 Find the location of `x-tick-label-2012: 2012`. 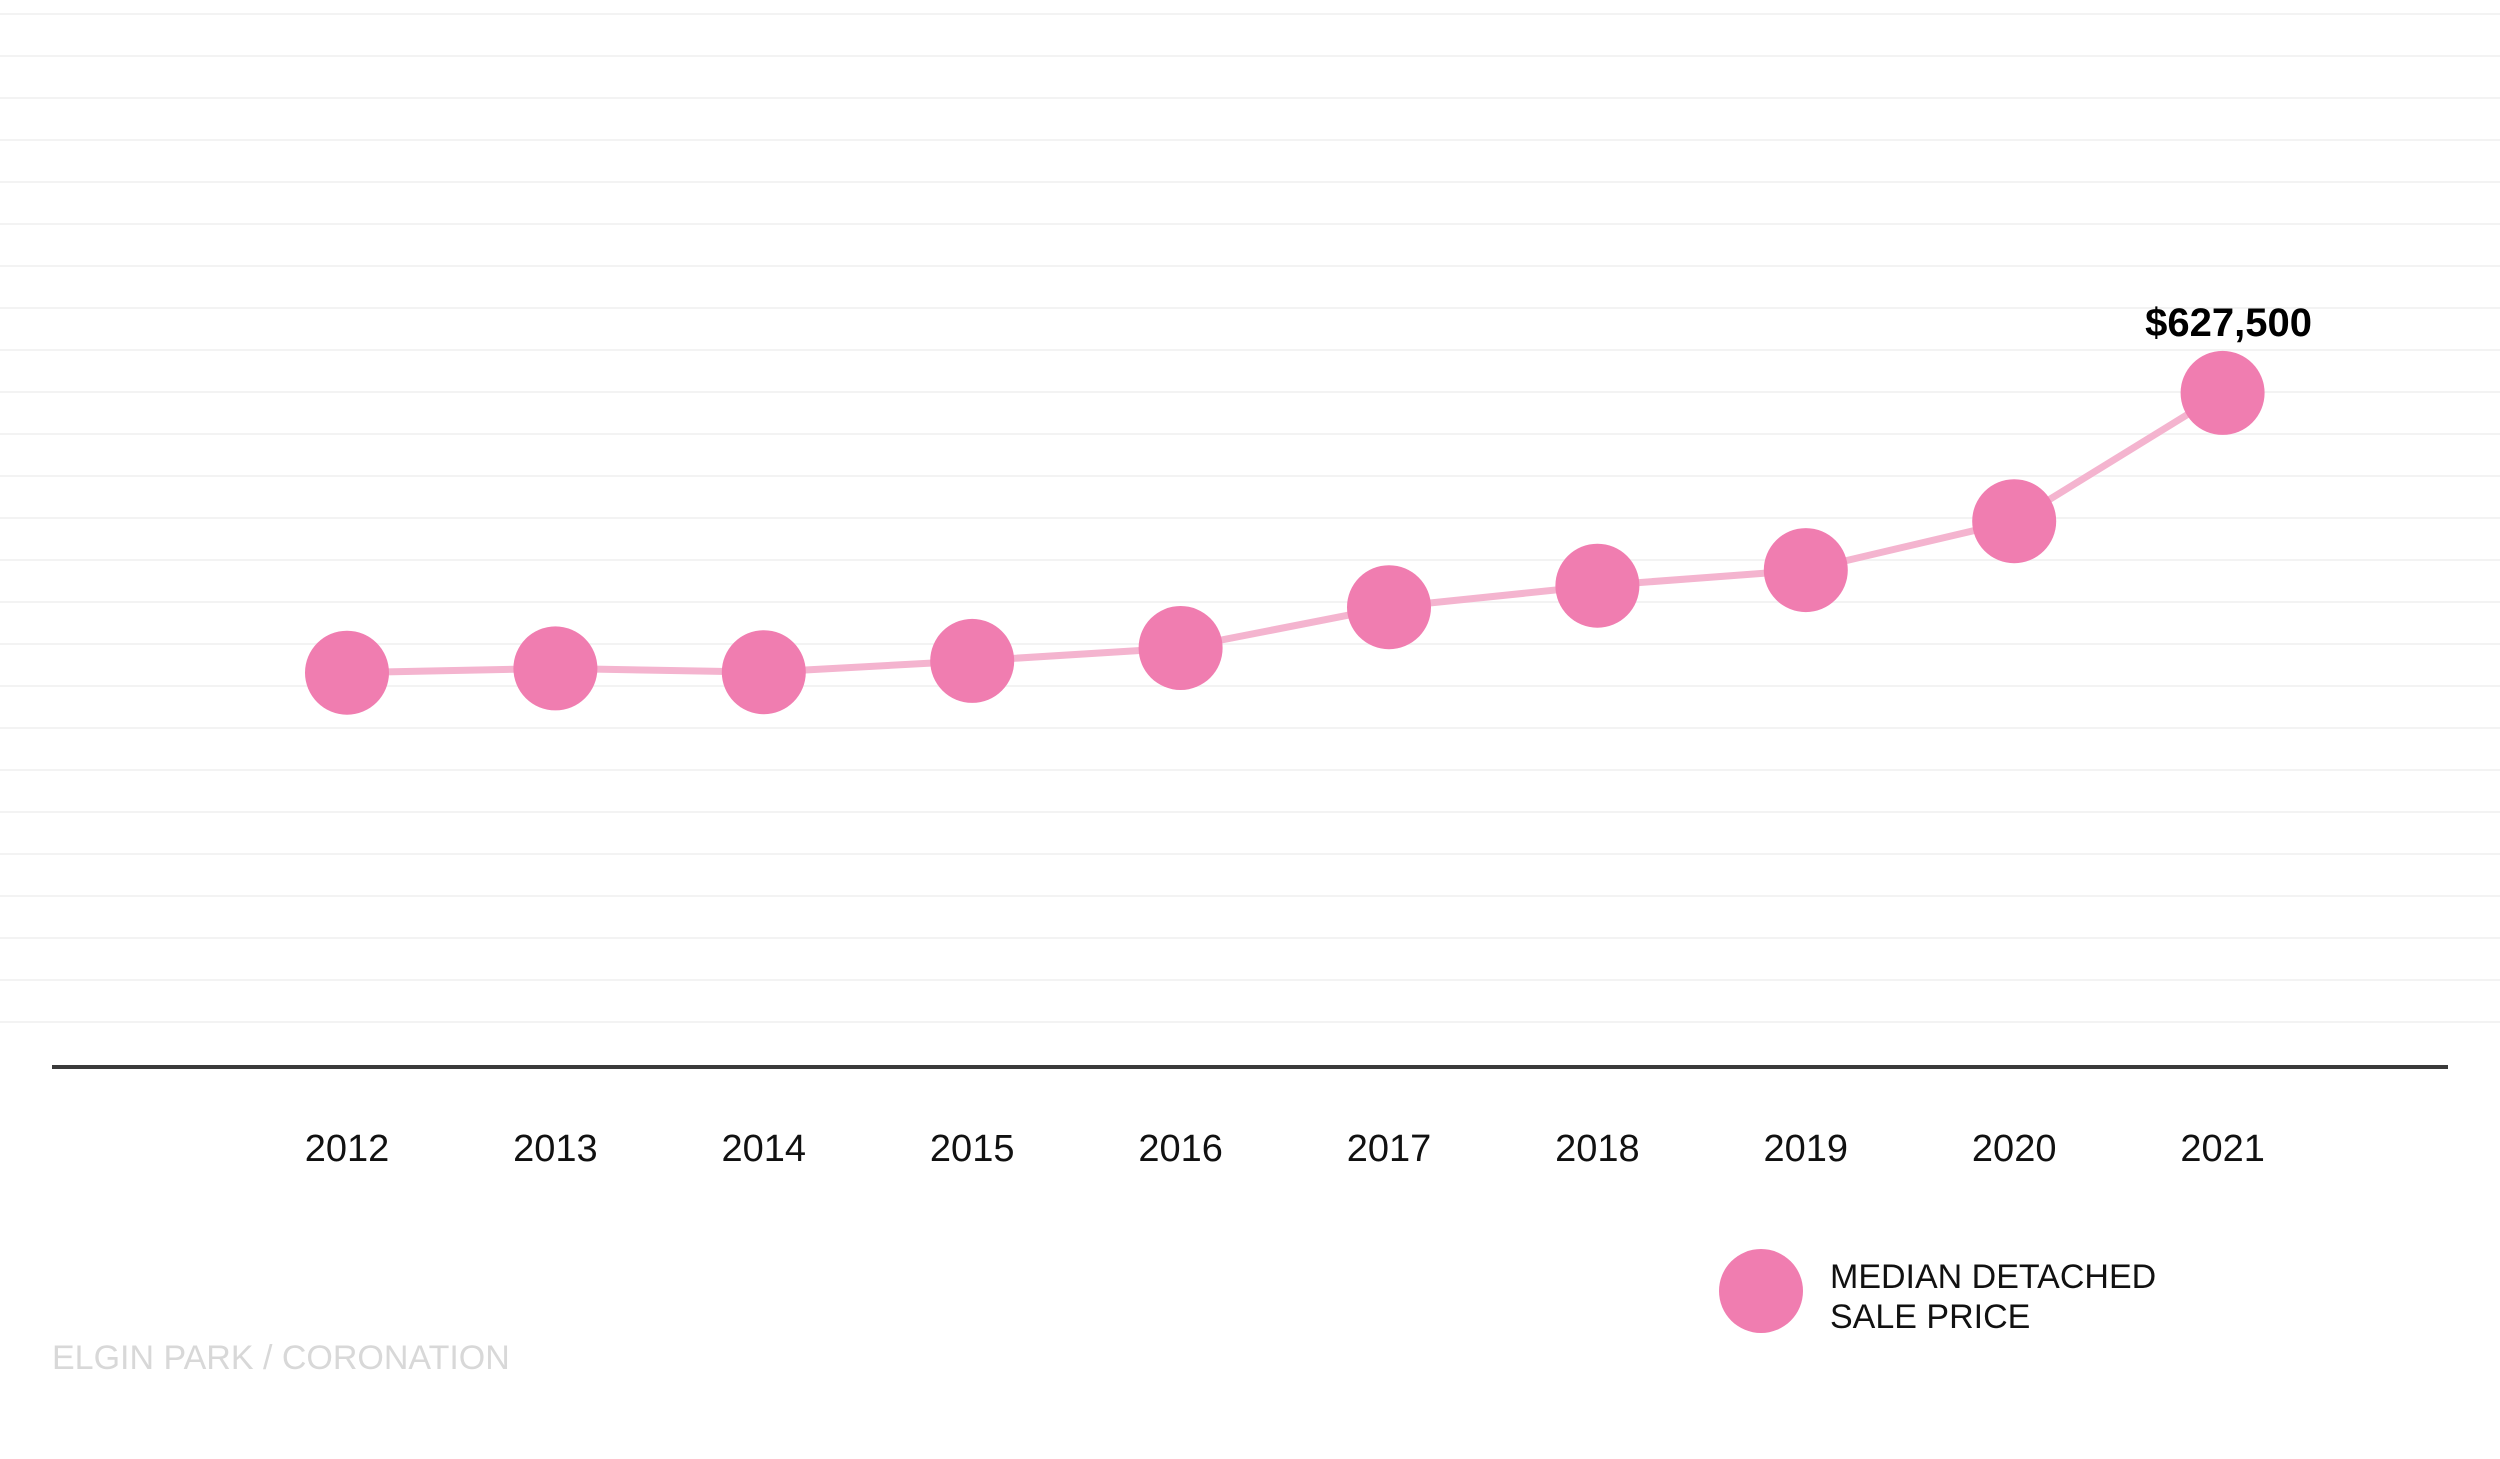

x-tick-label-2012: 2012 is located at coordinates (347, 1149).